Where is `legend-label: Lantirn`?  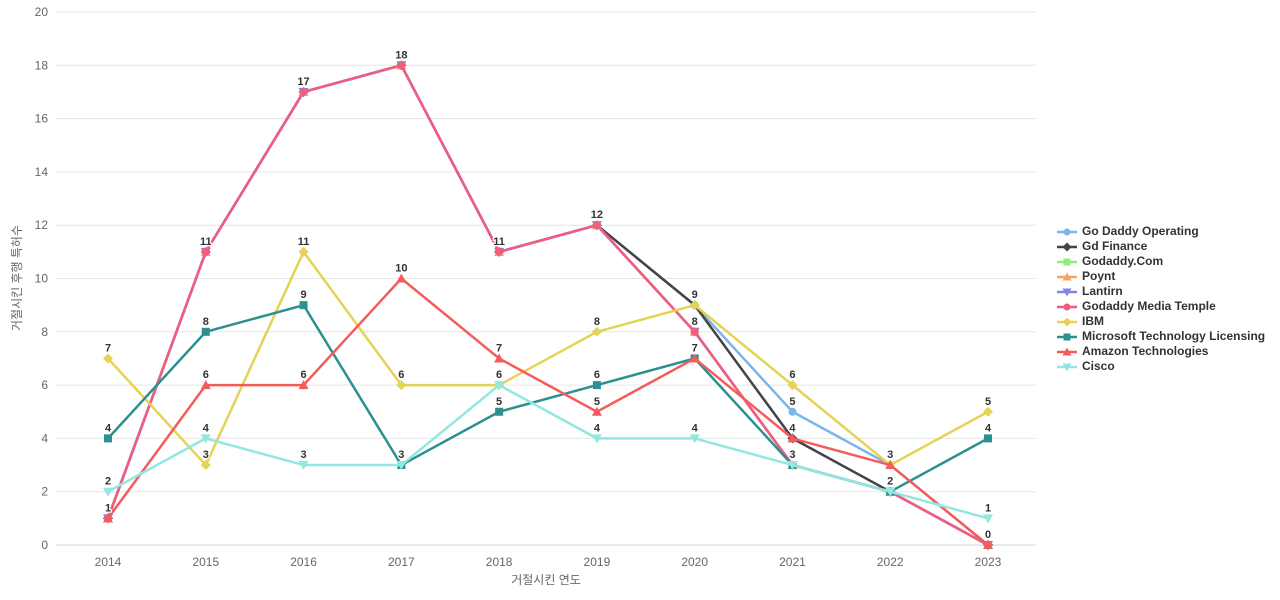
legend-label: Lantirn is located at coordinates (1102, 291).